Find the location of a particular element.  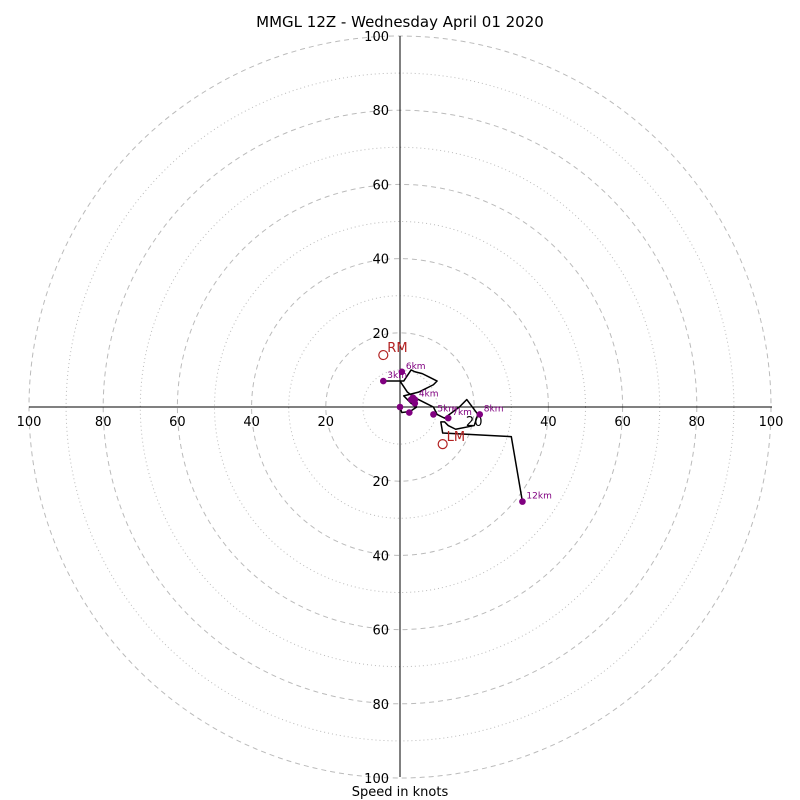

storm-motion-markers: RM LM is located at coordinates (421, 395).